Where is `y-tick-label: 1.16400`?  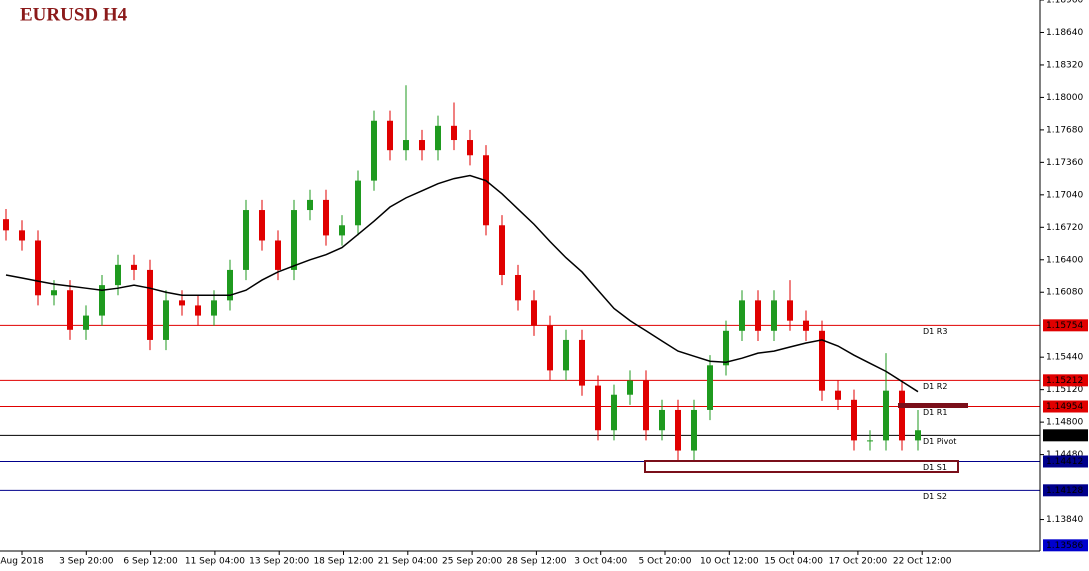 y-tick-label: 1.16400 is located at coordinates (1064, 260).